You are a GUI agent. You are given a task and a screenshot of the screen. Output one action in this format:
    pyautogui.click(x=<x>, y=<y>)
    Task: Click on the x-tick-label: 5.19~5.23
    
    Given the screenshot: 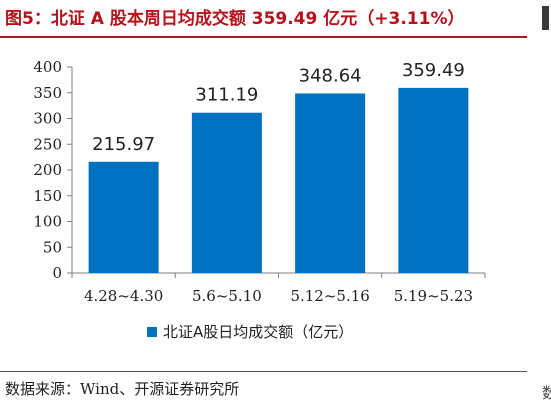 What is the action you would take?
    pyautogui.click(x=433, y=296)
    